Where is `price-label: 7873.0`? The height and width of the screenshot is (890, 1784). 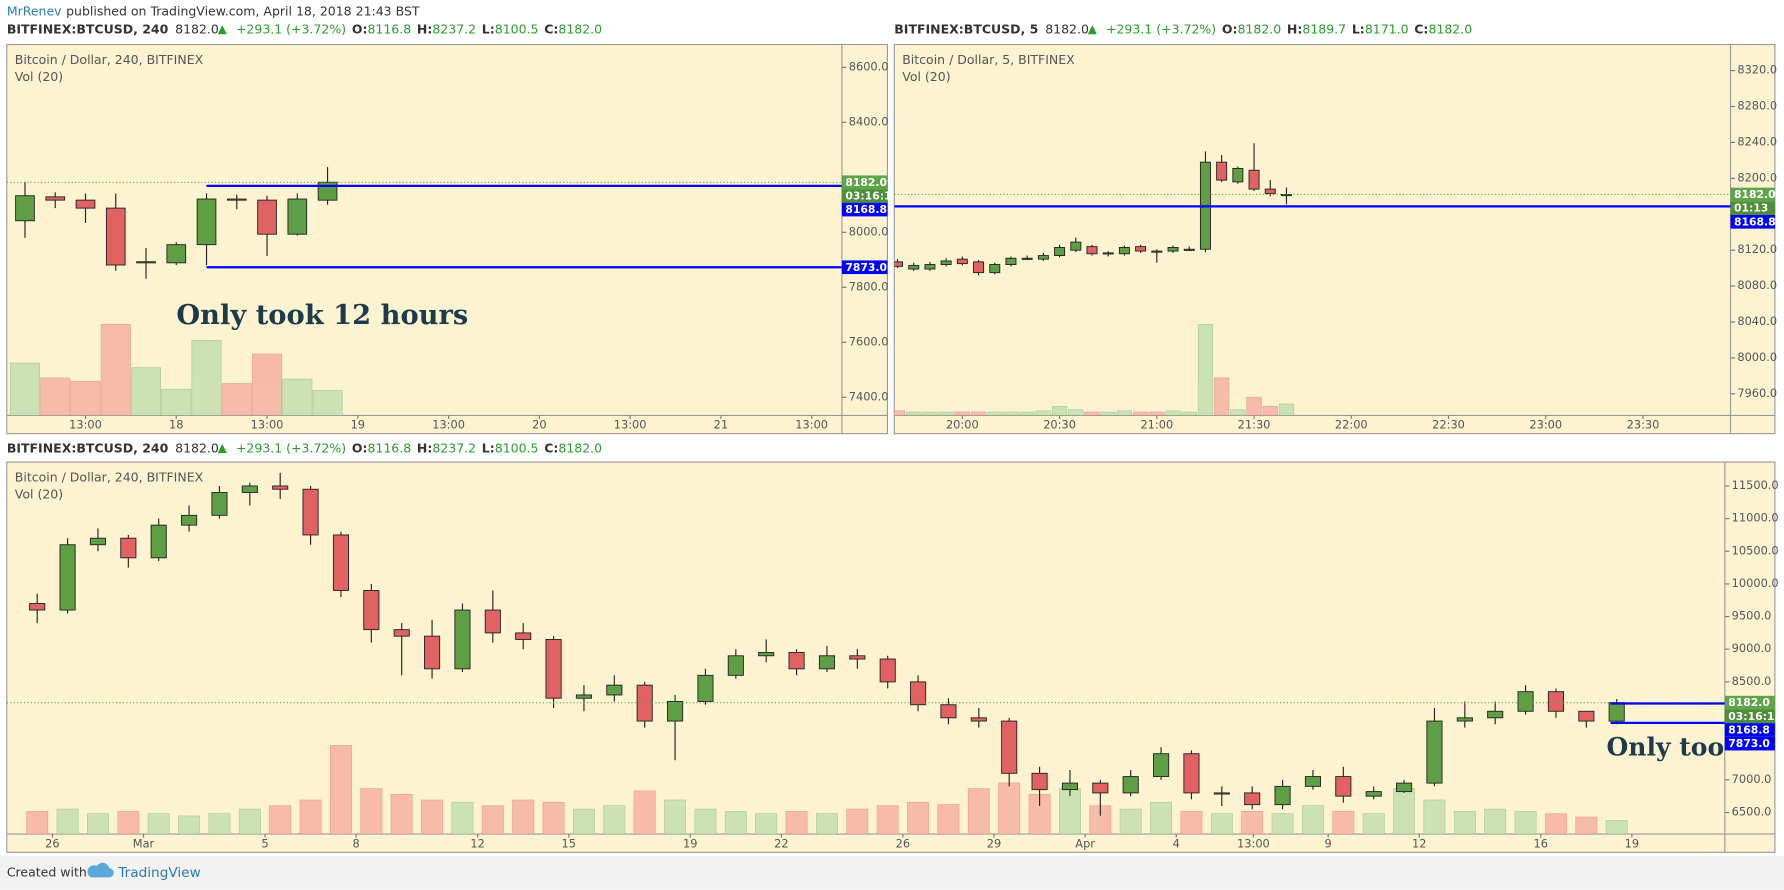 price-label: 7873.0 is located at coordinates (866, 267).